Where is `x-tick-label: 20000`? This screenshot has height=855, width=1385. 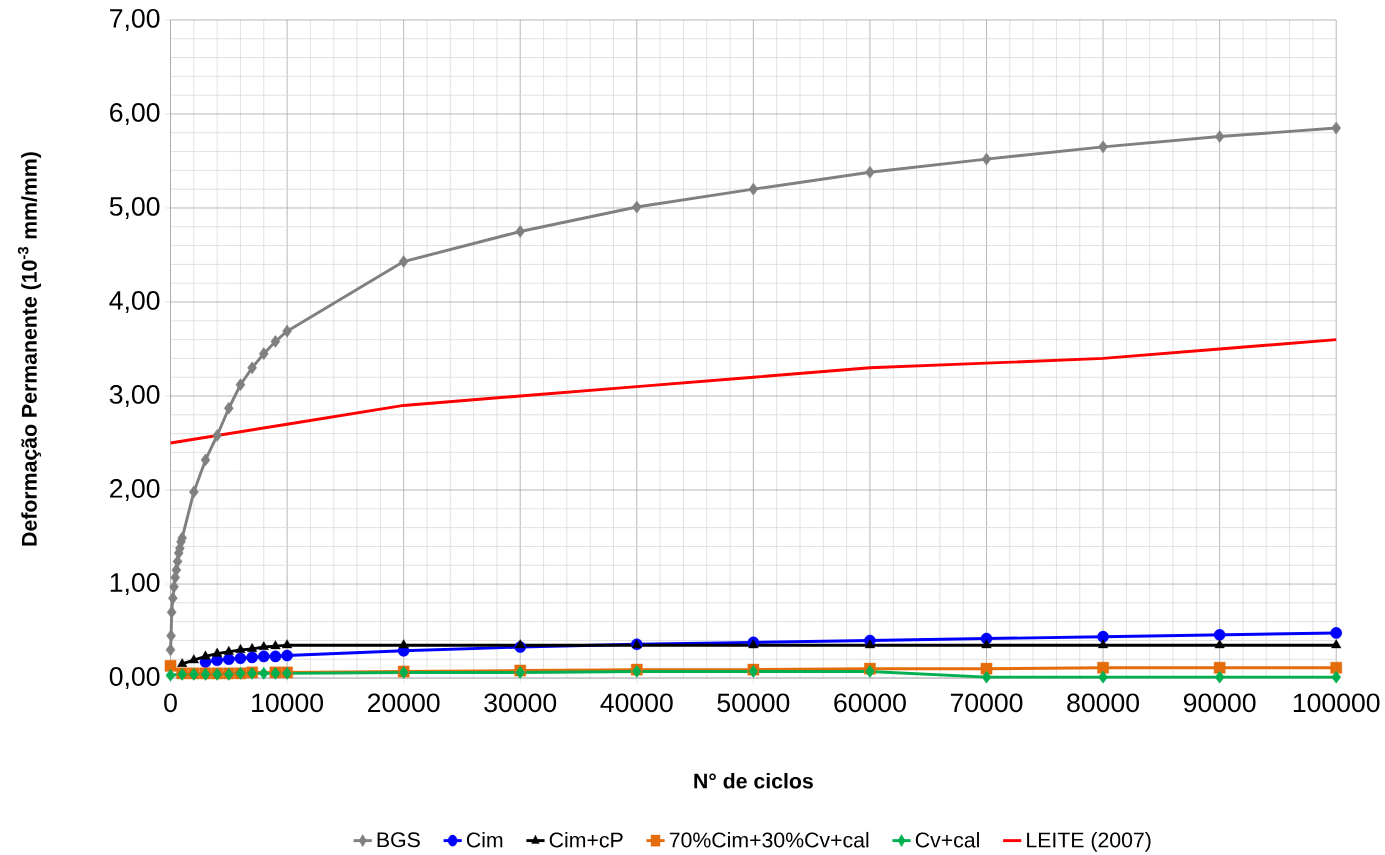
x-tick-label: 20000 is located at coordinates (404, 703).